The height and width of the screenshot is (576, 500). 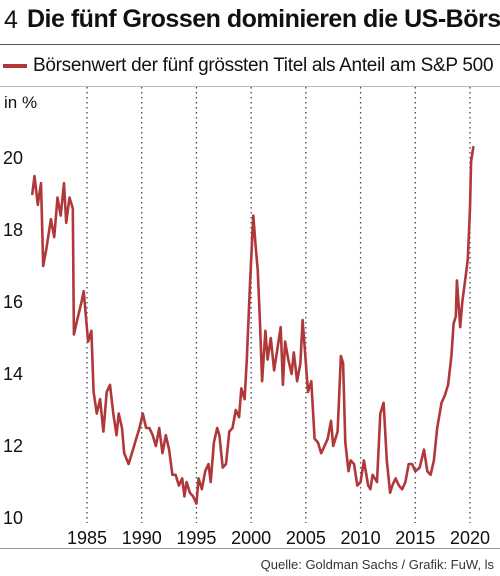 I want to click on header-divider, so click(x=250, y=44).